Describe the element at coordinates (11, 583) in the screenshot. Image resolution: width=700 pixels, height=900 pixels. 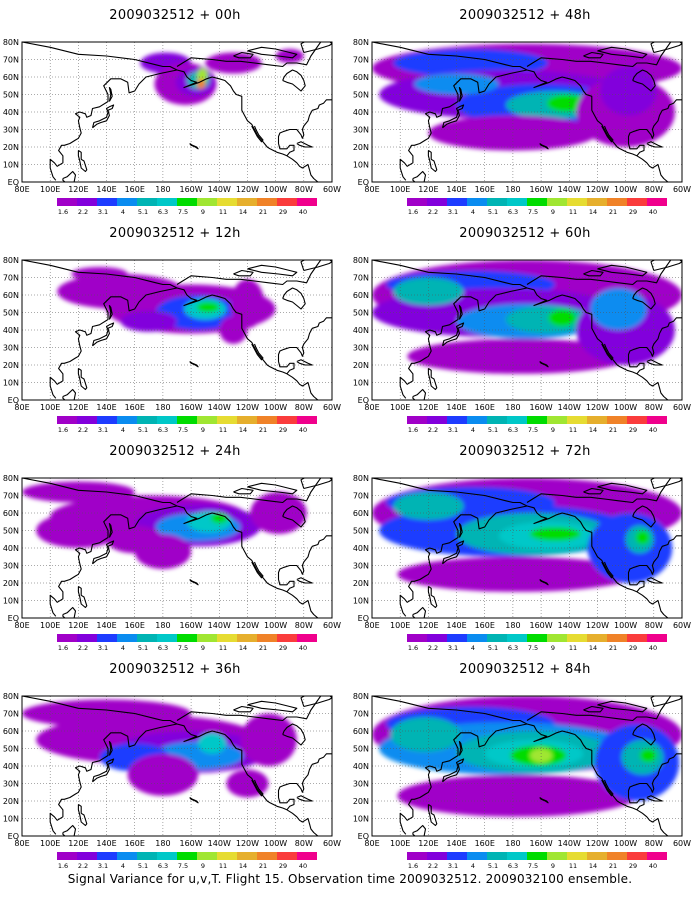
I see `lat-tick-label: 20N` at that location.